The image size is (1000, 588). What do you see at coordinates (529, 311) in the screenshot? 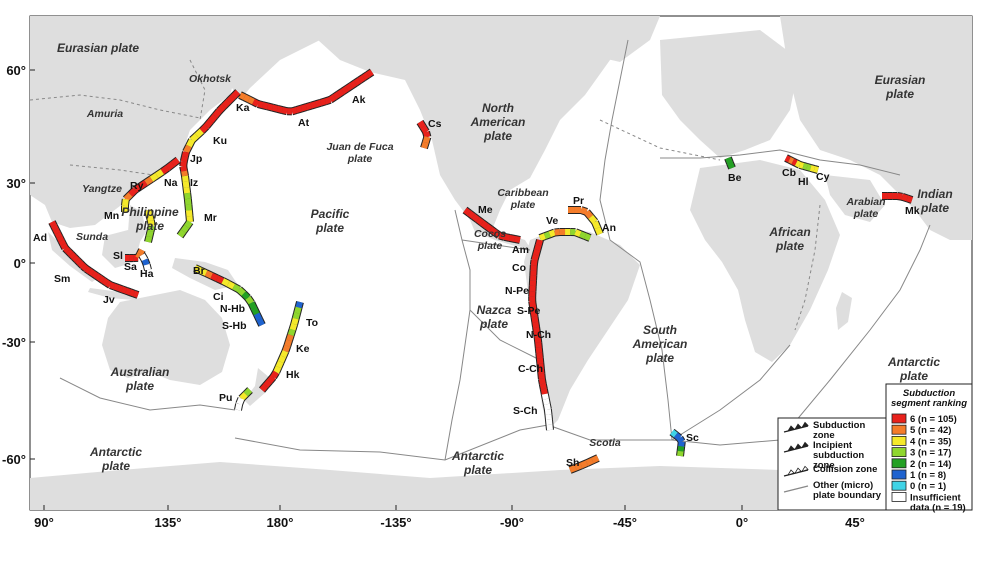
I see `segment-label: S-Pe` at bounding box center [529, 311].